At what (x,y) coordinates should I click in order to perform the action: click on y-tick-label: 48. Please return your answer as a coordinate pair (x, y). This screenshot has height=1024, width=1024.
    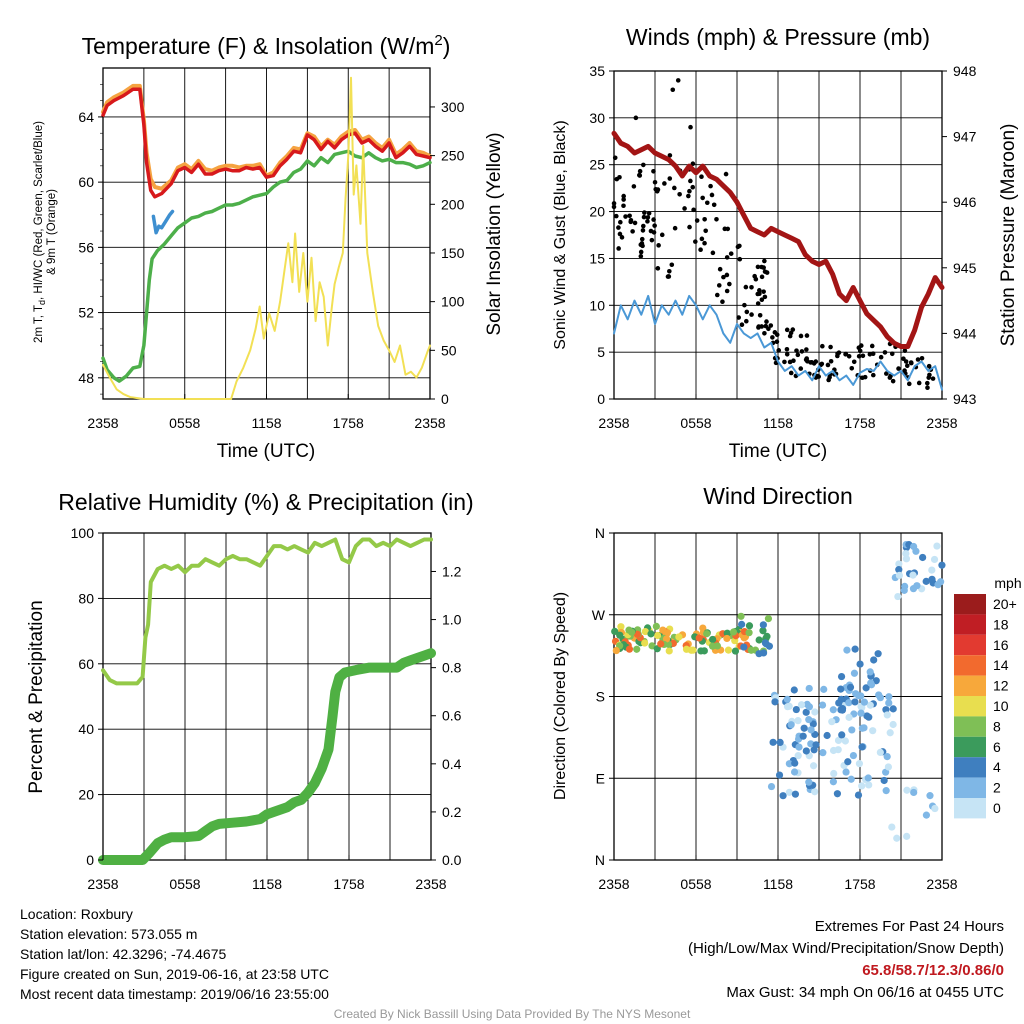
    Looking at the image, I should click on (86, 378).